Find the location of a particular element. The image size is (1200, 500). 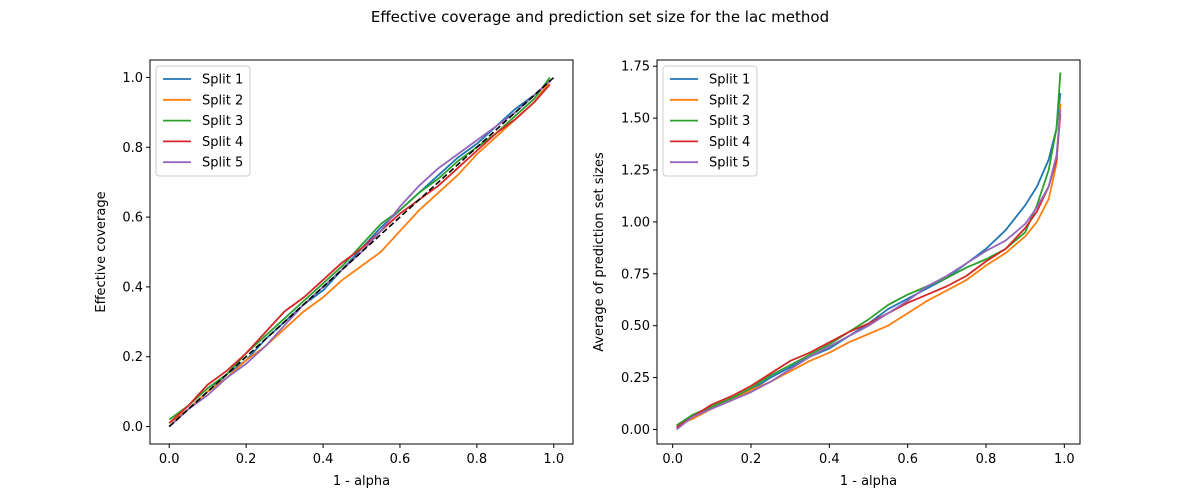

y-tick-label: 0.25 is located at coordinates (635, 378).